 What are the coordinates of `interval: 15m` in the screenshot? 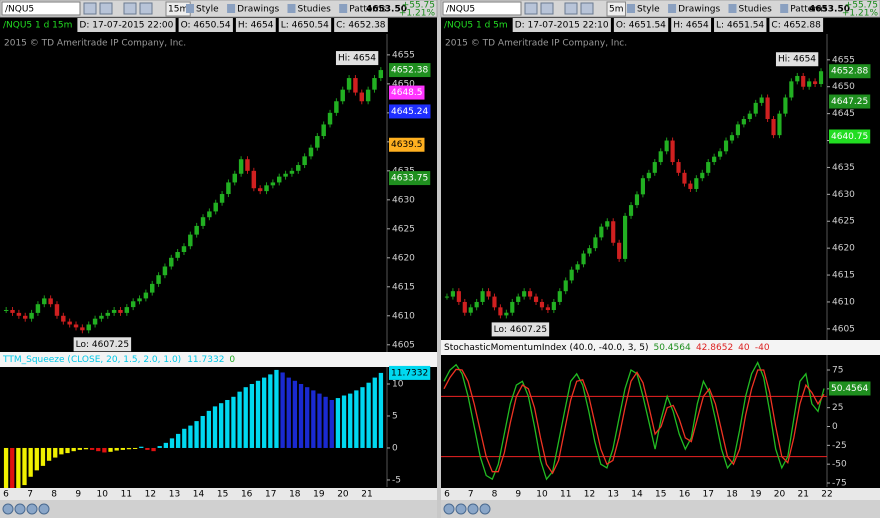 It's located at (178, 10).